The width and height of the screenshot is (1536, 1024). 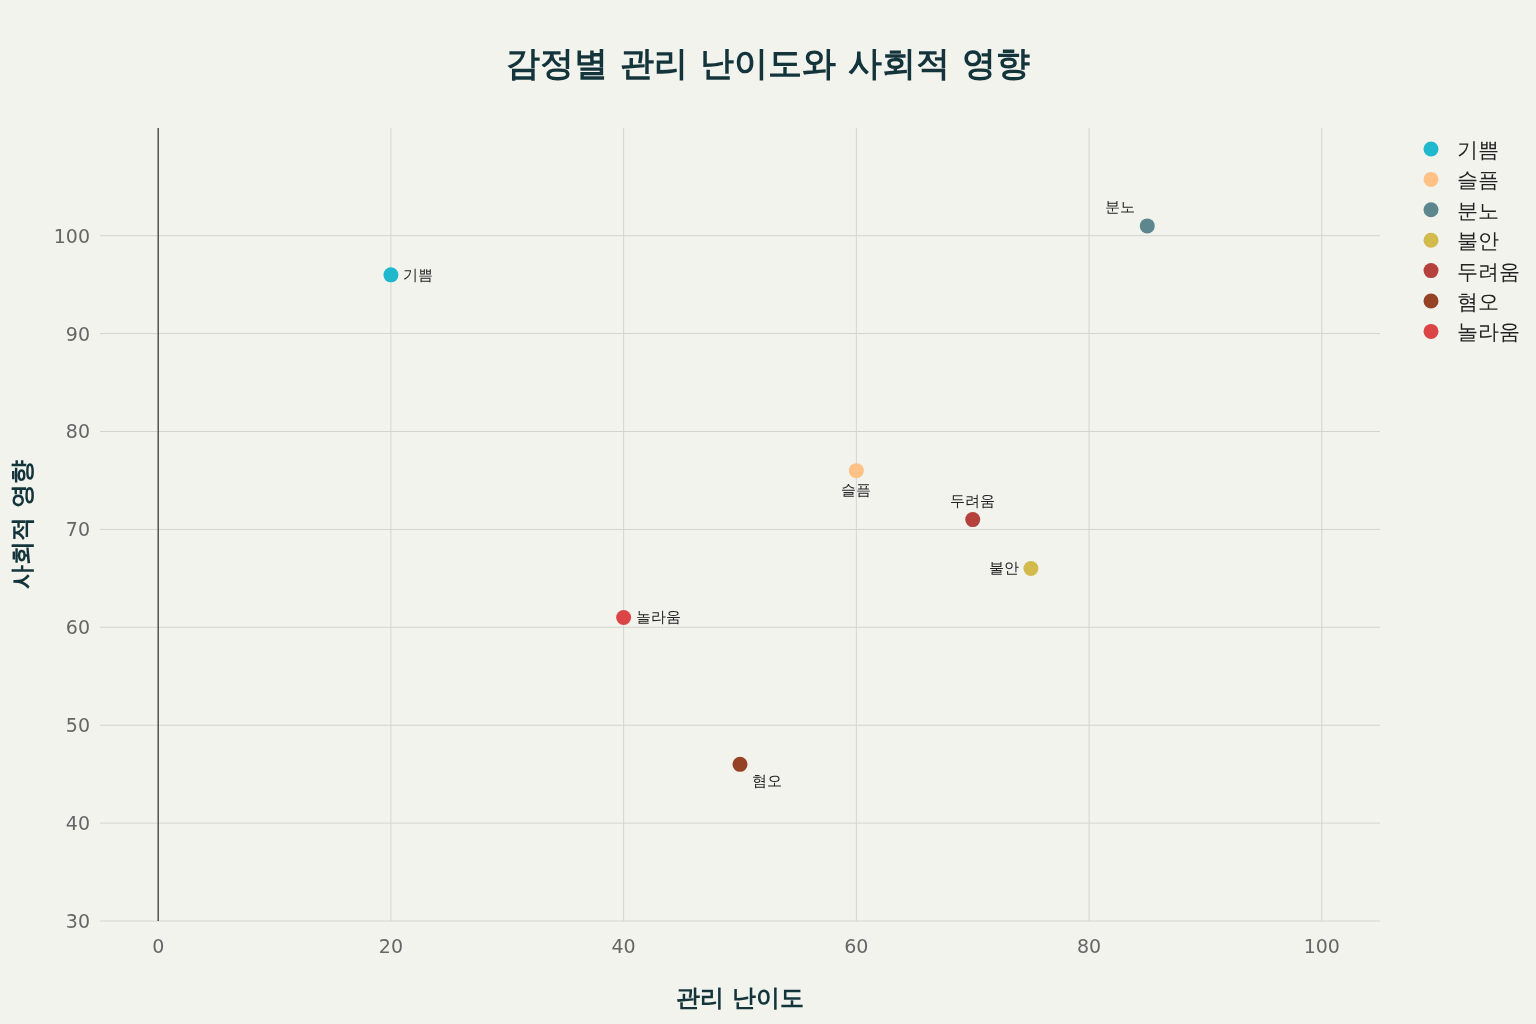 What do you see at coordinates (1478, 210) in the screenshot?
I see `legend-label: 분노` at bounding box center [1478, 210].